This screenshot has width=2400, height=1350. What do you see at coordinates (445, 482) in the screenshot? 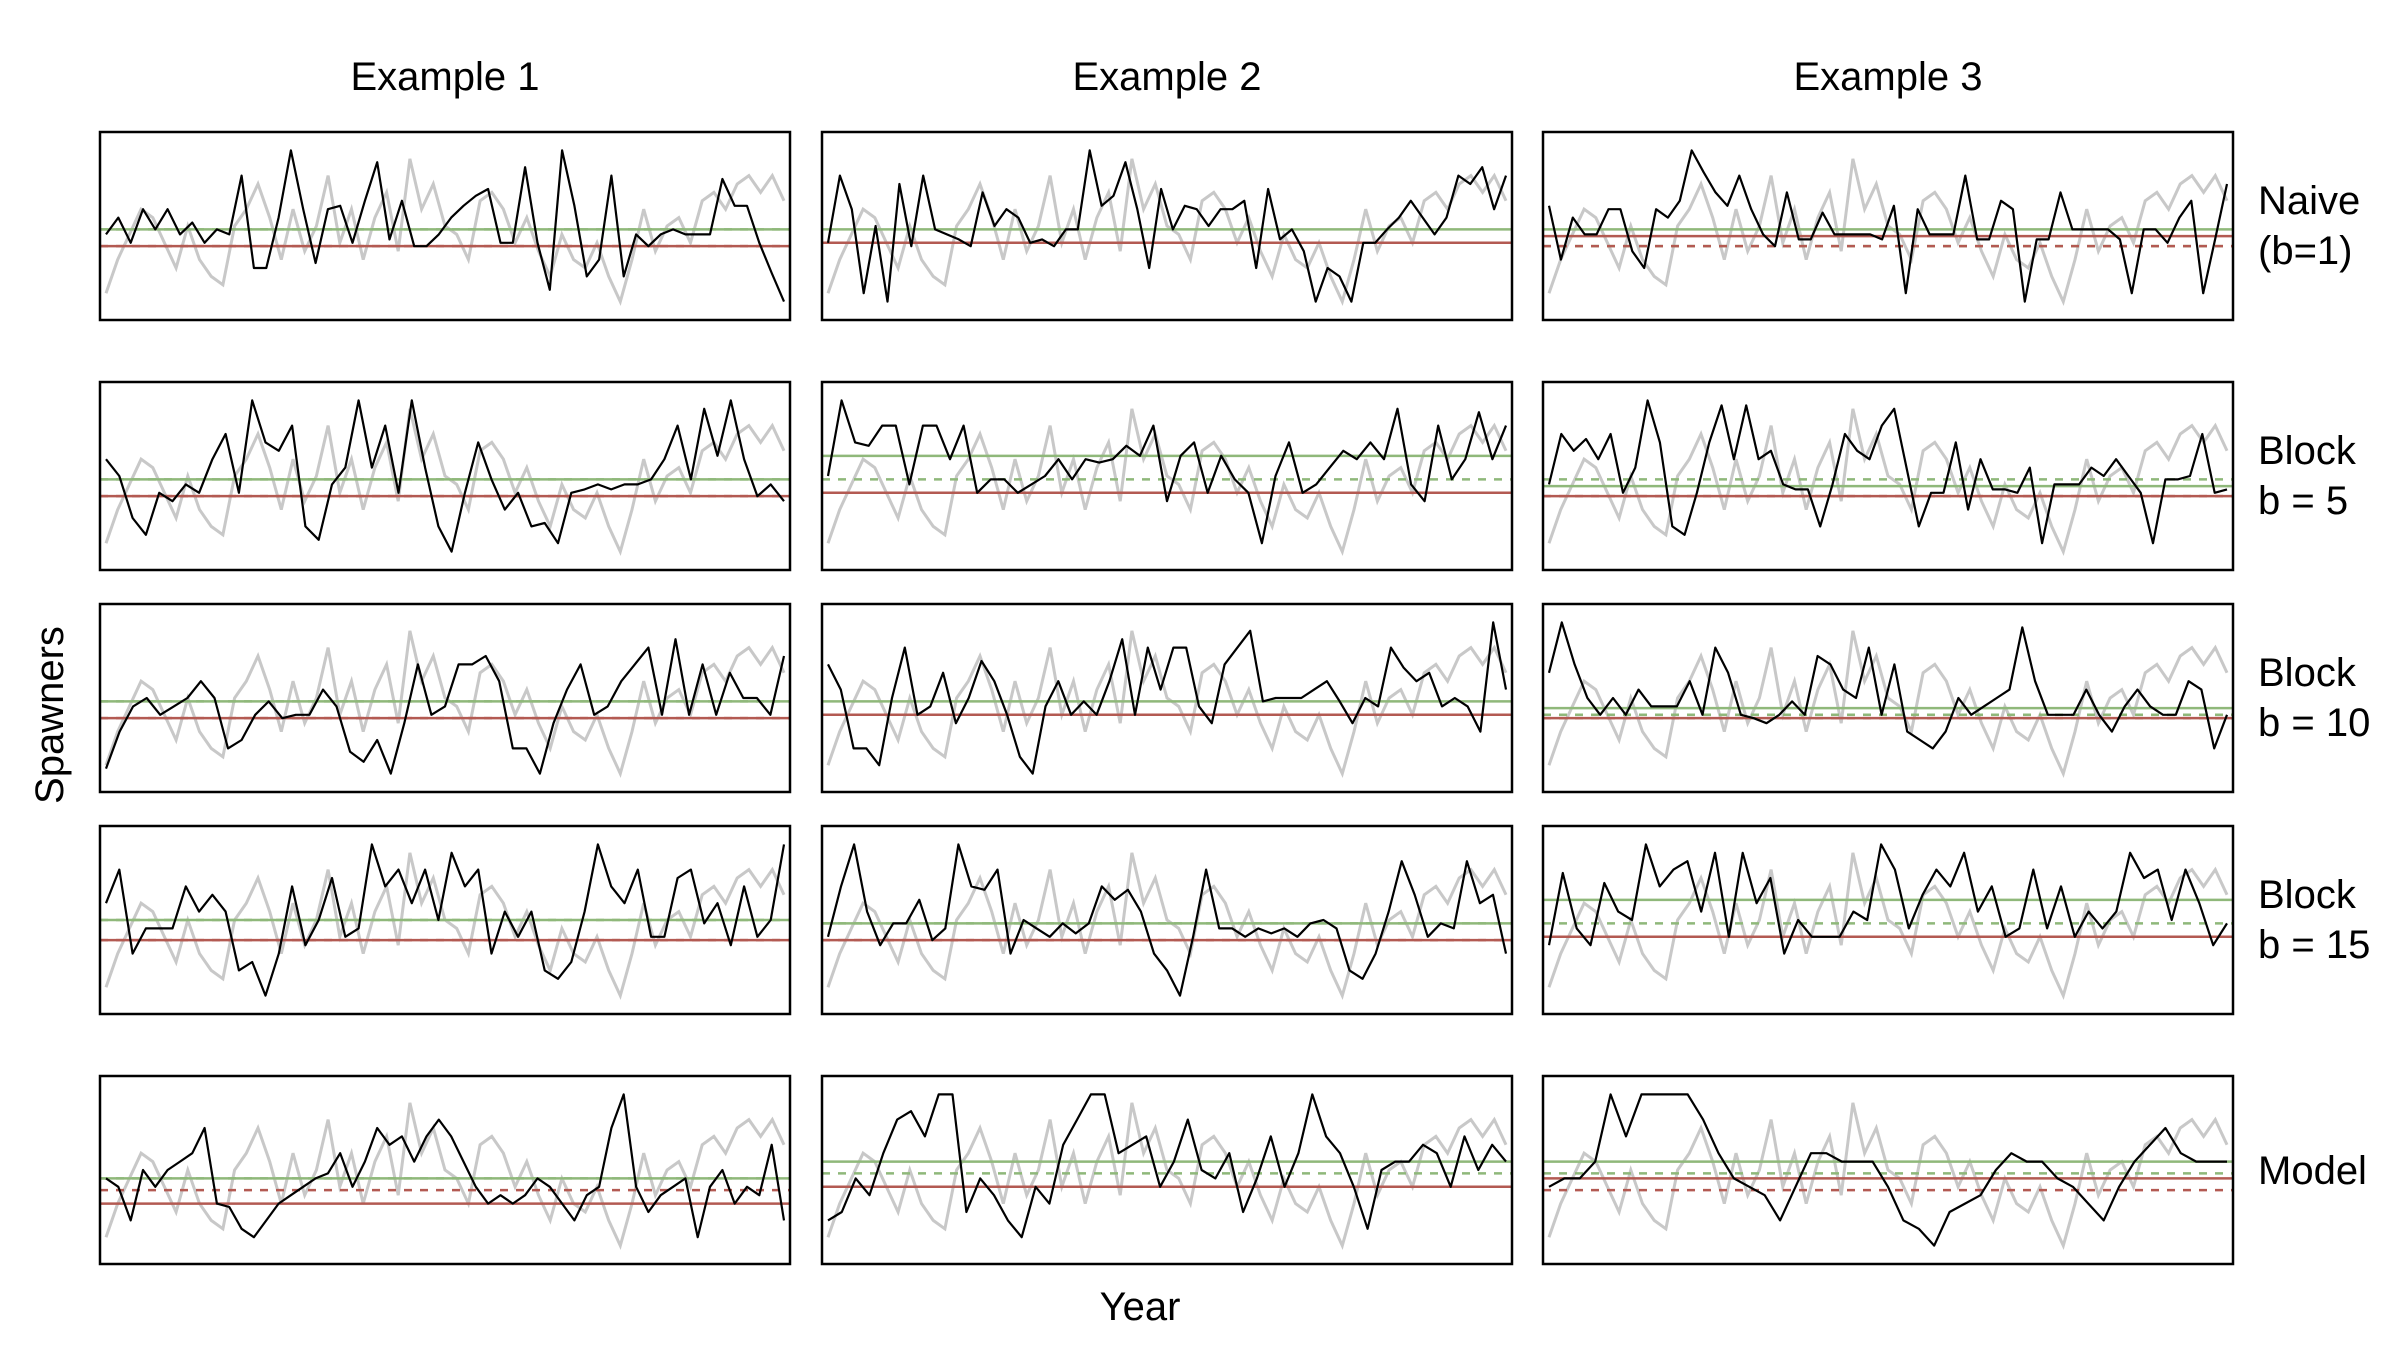
I see `reference-line-r2-c1` at bounding box center [445, 482].